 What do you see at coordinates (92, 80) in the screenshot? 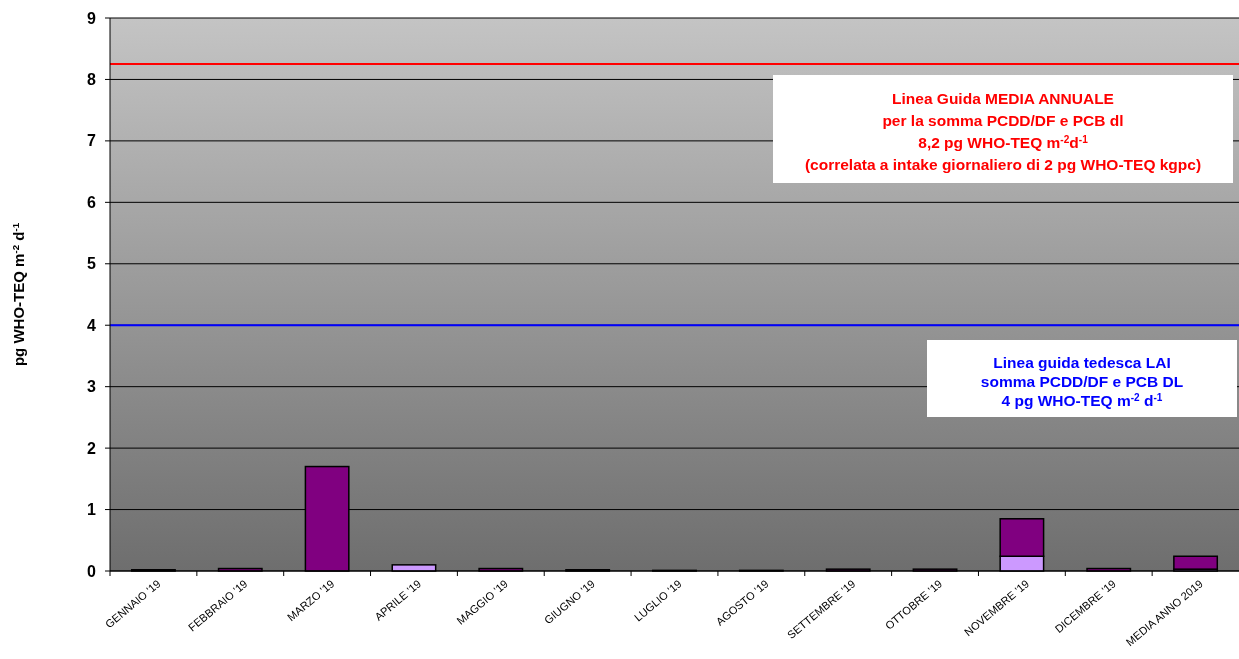
I see `y-tick-label: 8` at bounding box center [92, 80].